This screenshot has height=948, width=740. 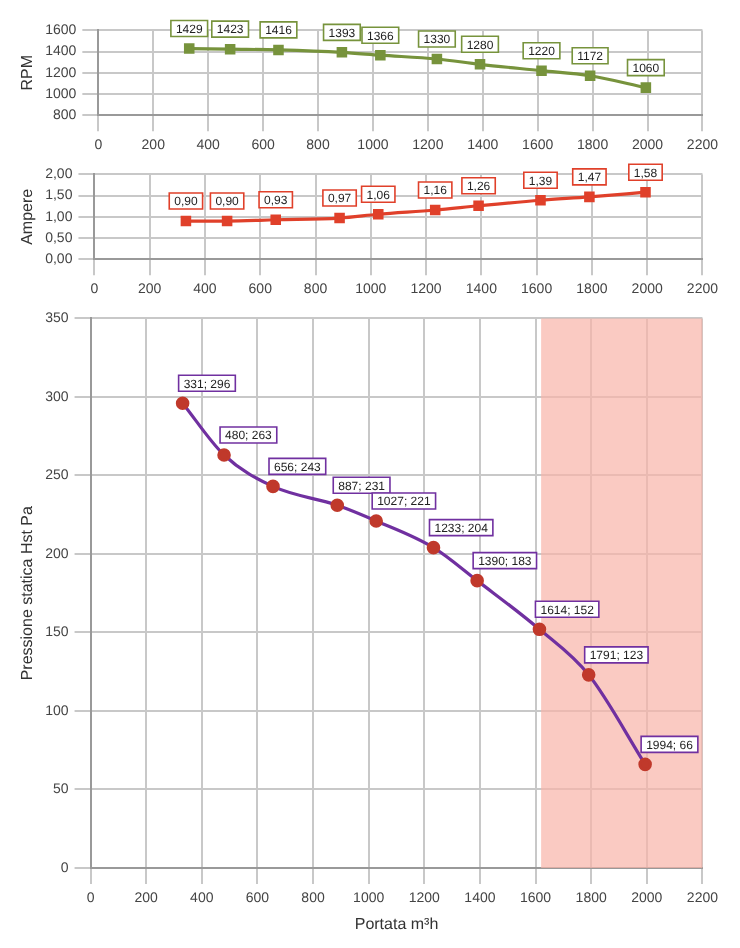 I want to click on y-axis-title: Pressione statica Hst Pa, so click(x=27, y=592).